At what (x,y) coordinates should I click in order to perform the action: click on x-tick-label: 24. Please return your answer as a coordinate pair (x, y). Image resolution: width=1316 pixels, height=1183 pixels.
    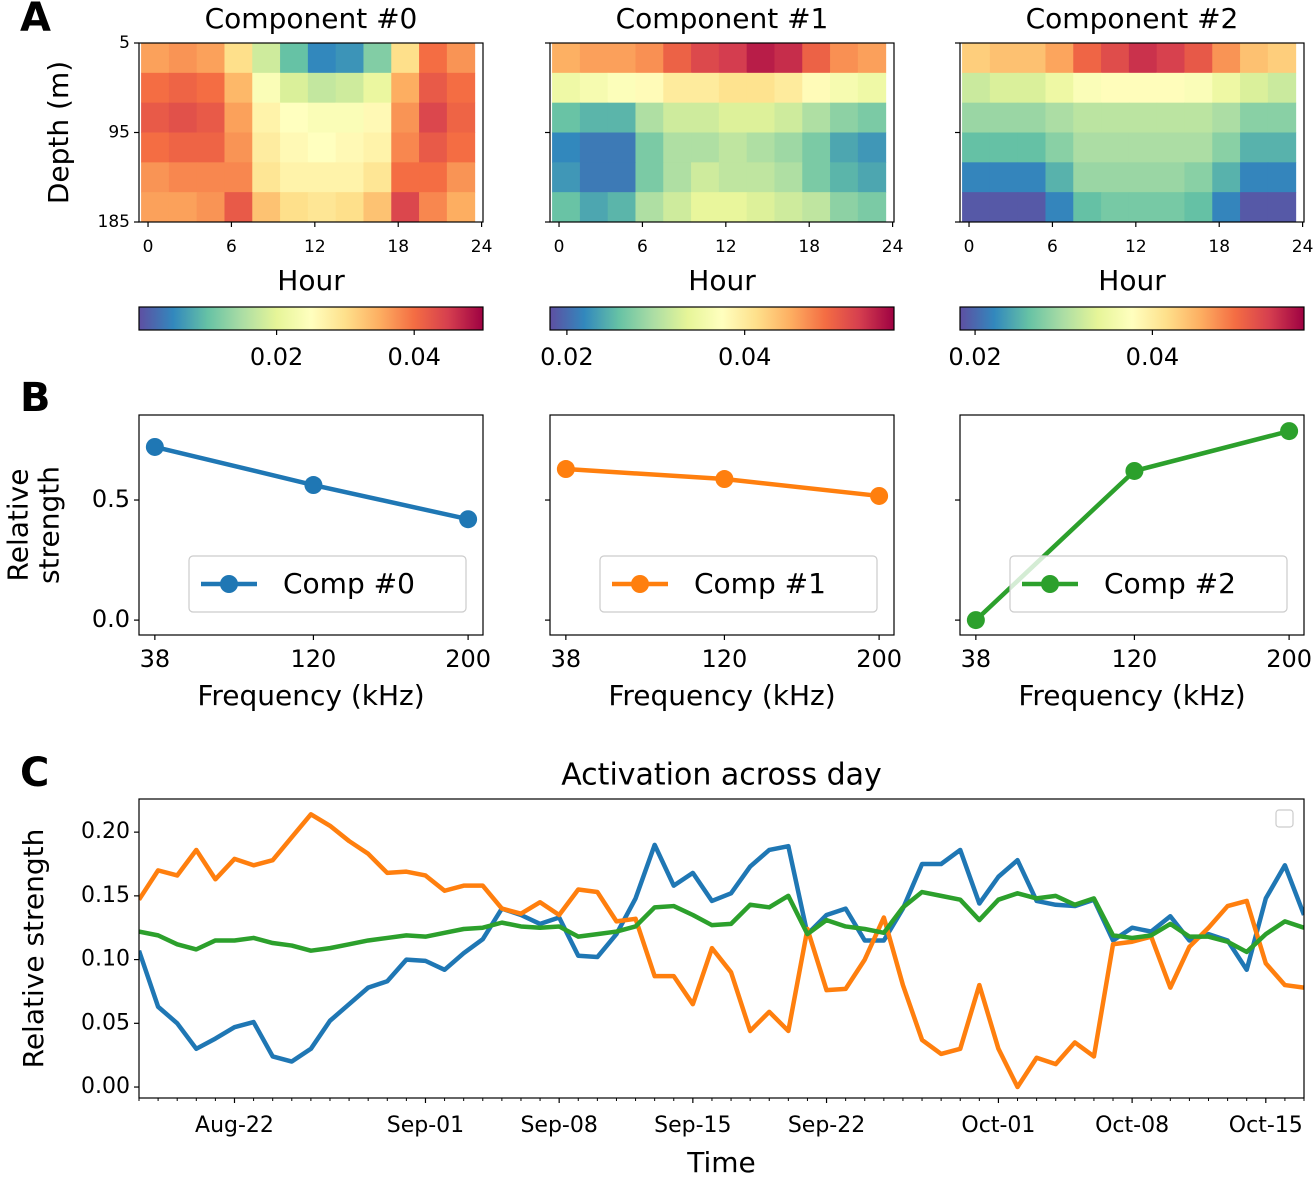
    Looking at the image, I should click on (1303, 247).